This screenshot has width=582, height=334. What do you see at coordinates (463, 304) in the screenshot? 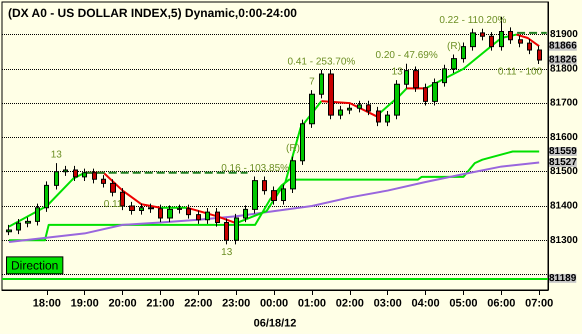
I see `x-tick-label: 05:00` at bounding box center [463, 304].